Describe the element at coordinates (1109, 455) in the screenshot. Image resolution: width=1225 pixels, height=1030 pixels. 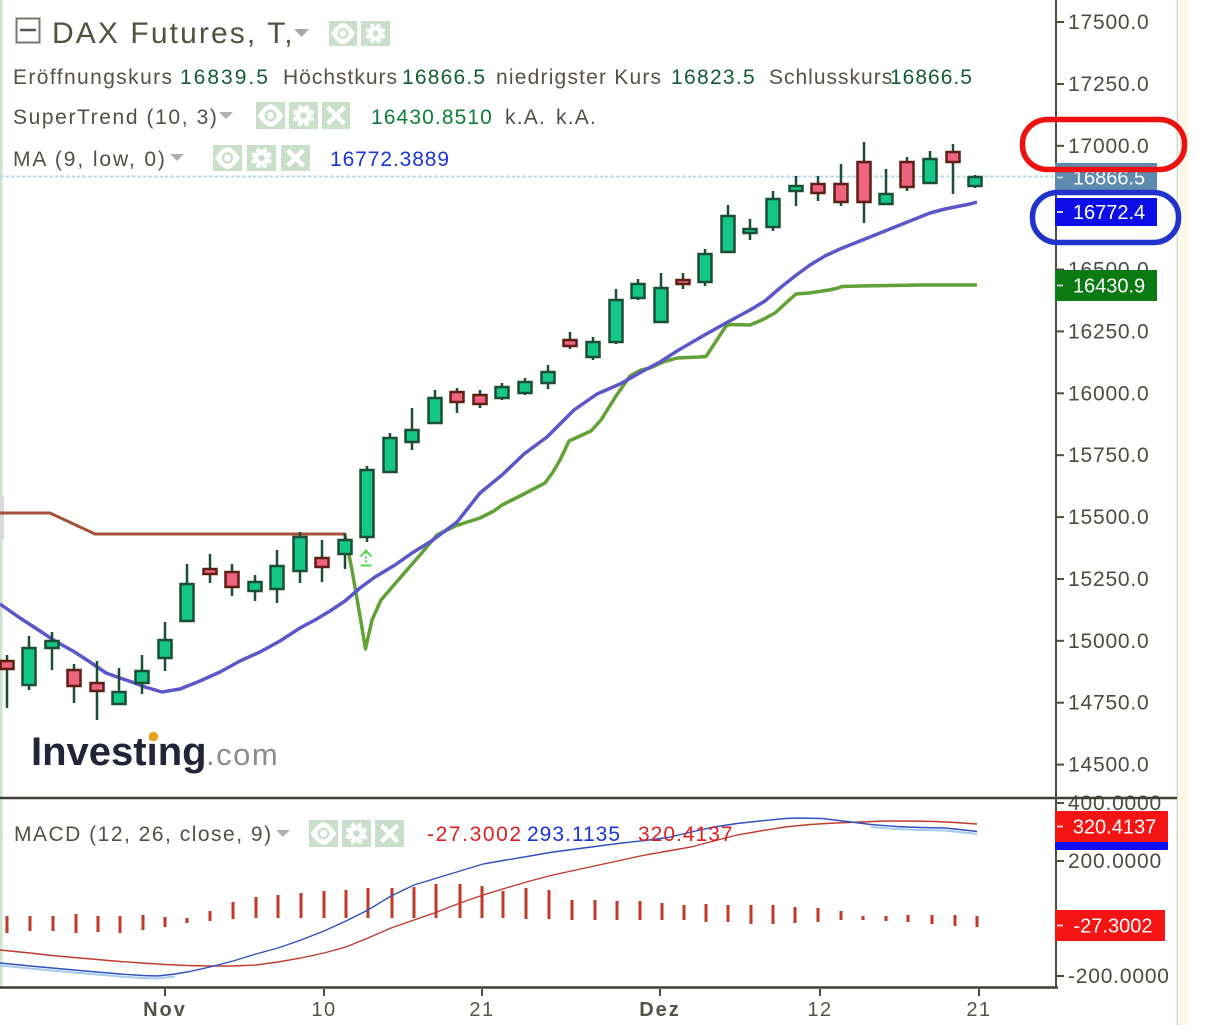
I see `svg-text: 15750.0` at that location.